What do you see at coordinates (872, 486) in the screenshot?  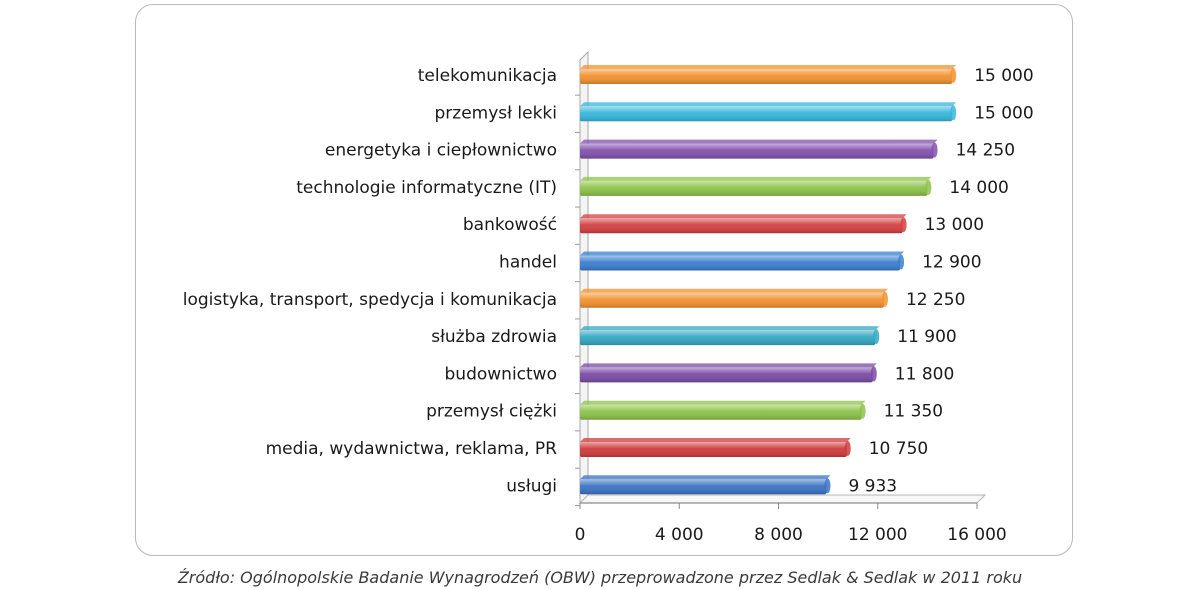 I see `data-label: 9 933` at bounding box center [872, 486].